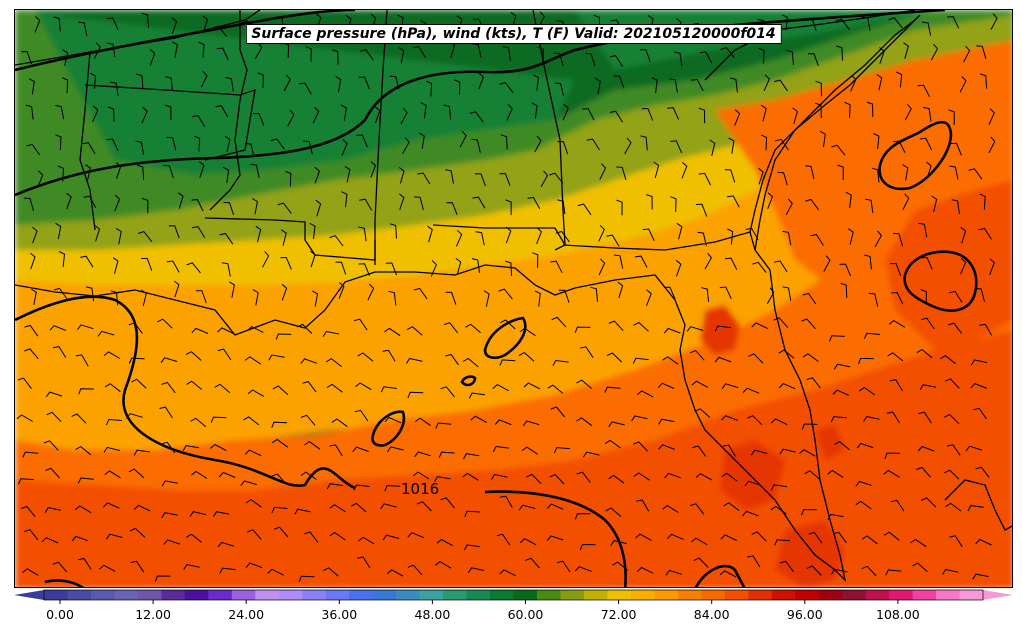 The image size is (1022, 633). What do you see at coordinates (772, 446) in the screenshot?
I see `temp-band` at bounding box center [772, 446].